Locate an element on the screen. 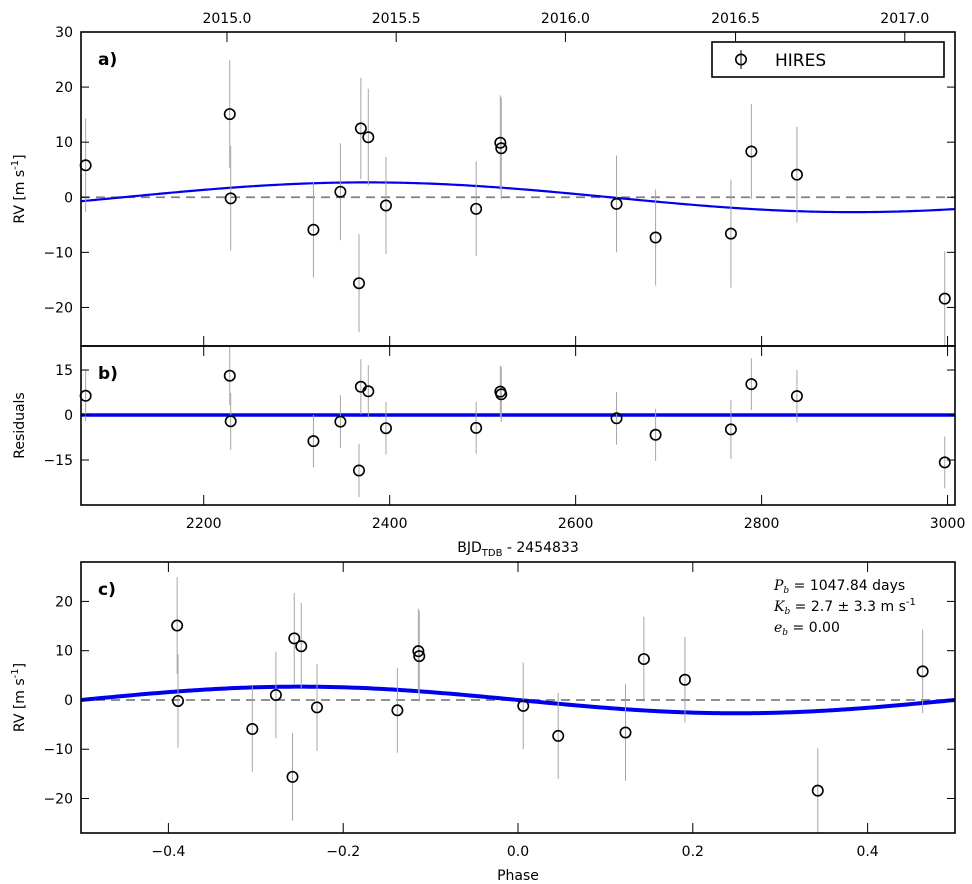  top-axis-tick-label: 2016.0 is located at coordinates (565, 19).